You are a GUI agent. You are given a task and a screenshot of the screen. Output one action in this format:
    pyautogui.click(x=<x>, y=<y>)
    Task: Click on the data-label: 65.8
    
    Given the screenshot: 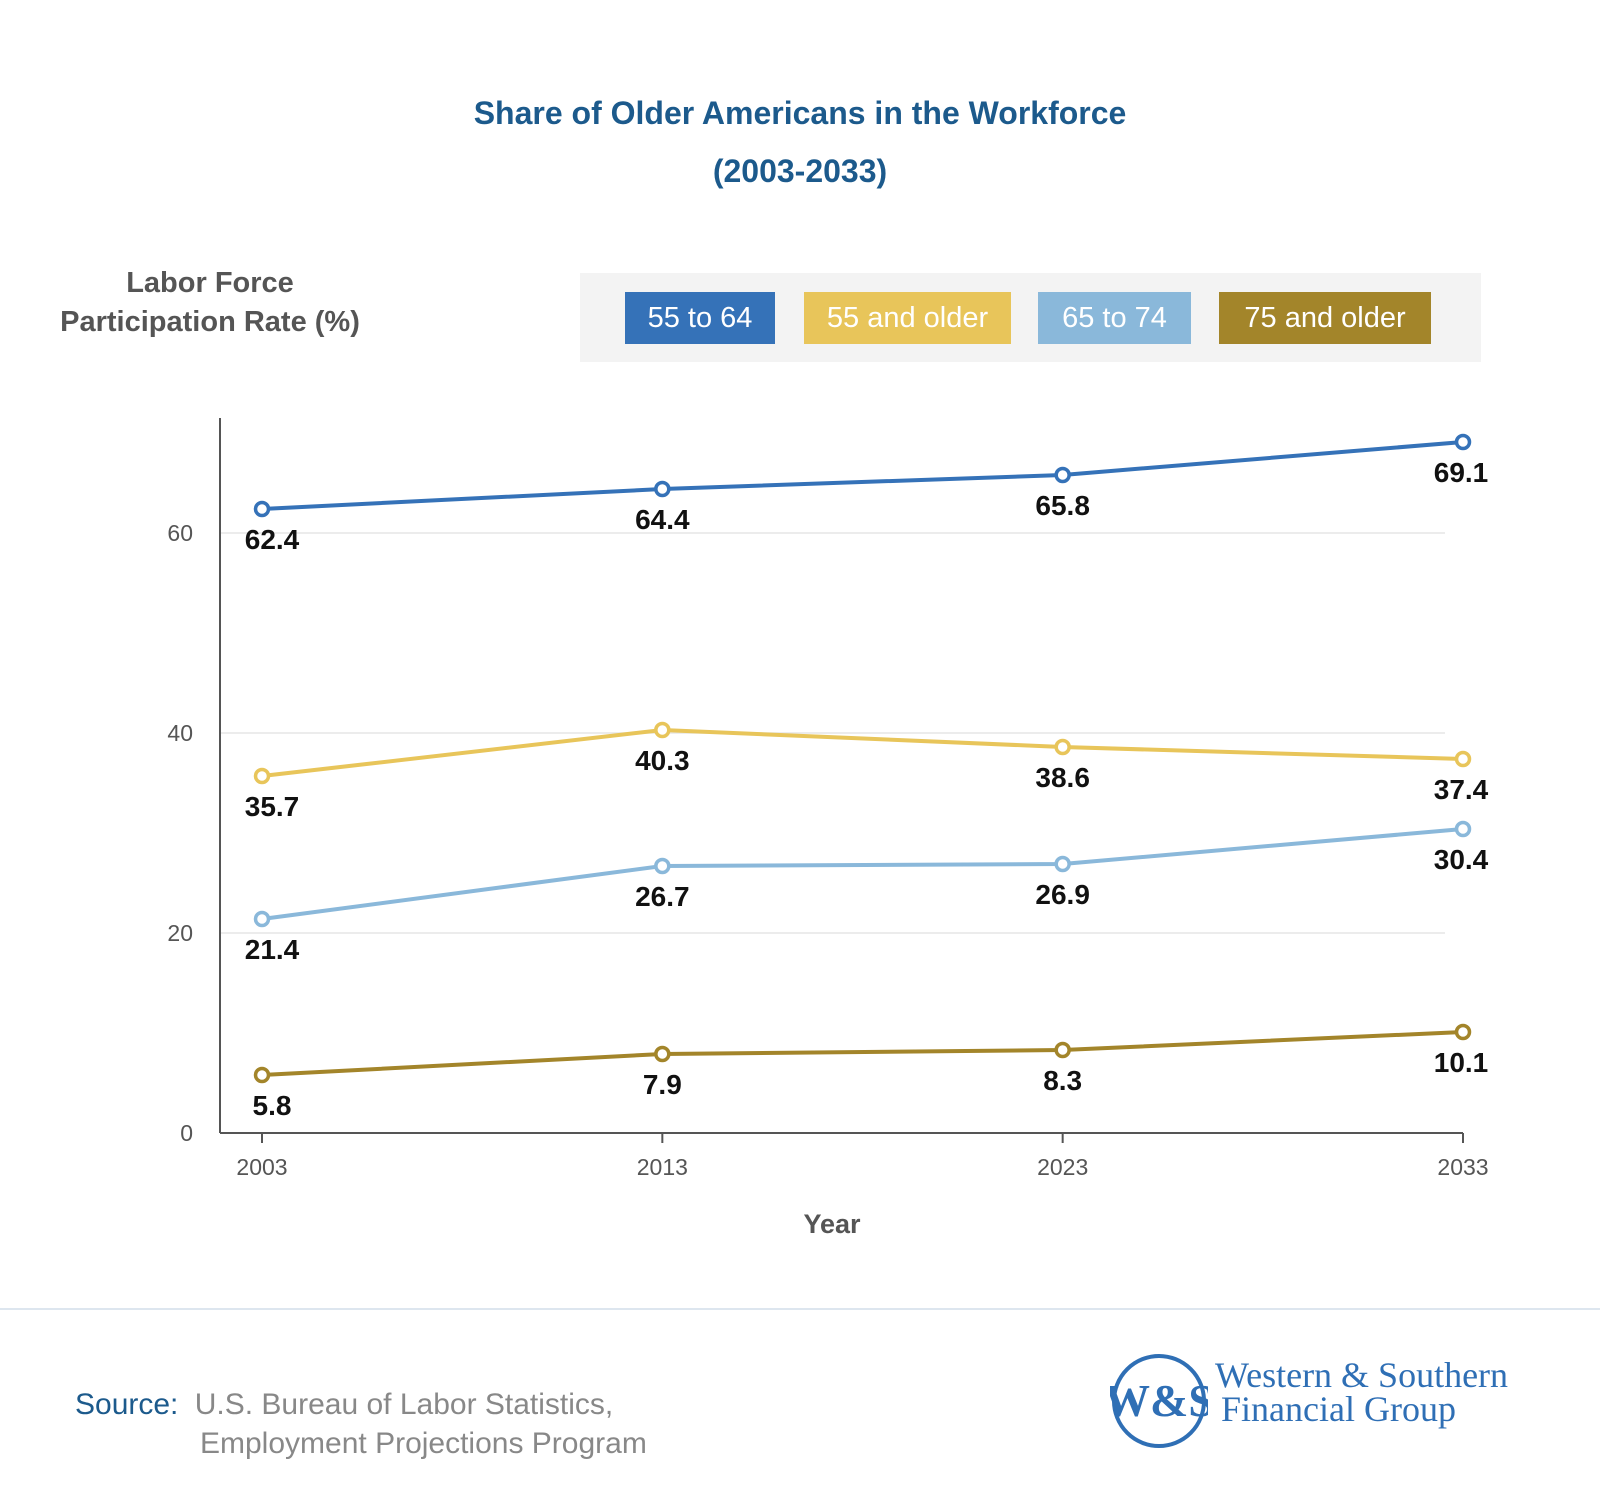 What is the action you would take?
    pyautogui.click(x=1062, y=505)
    